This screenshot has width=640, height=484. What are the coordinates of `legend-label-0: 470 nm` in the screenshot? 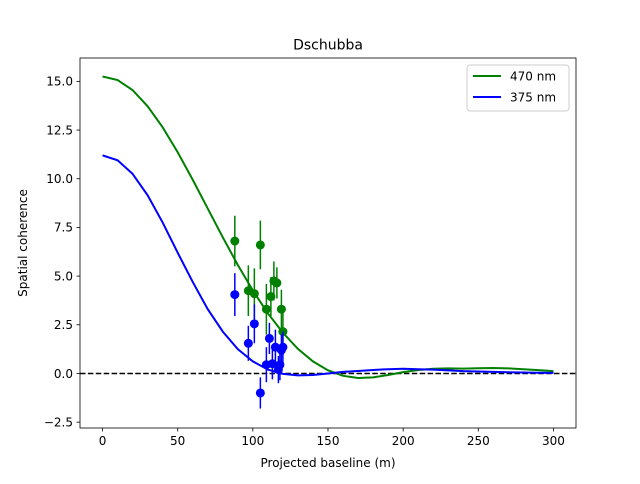 It's located at (533, 76).